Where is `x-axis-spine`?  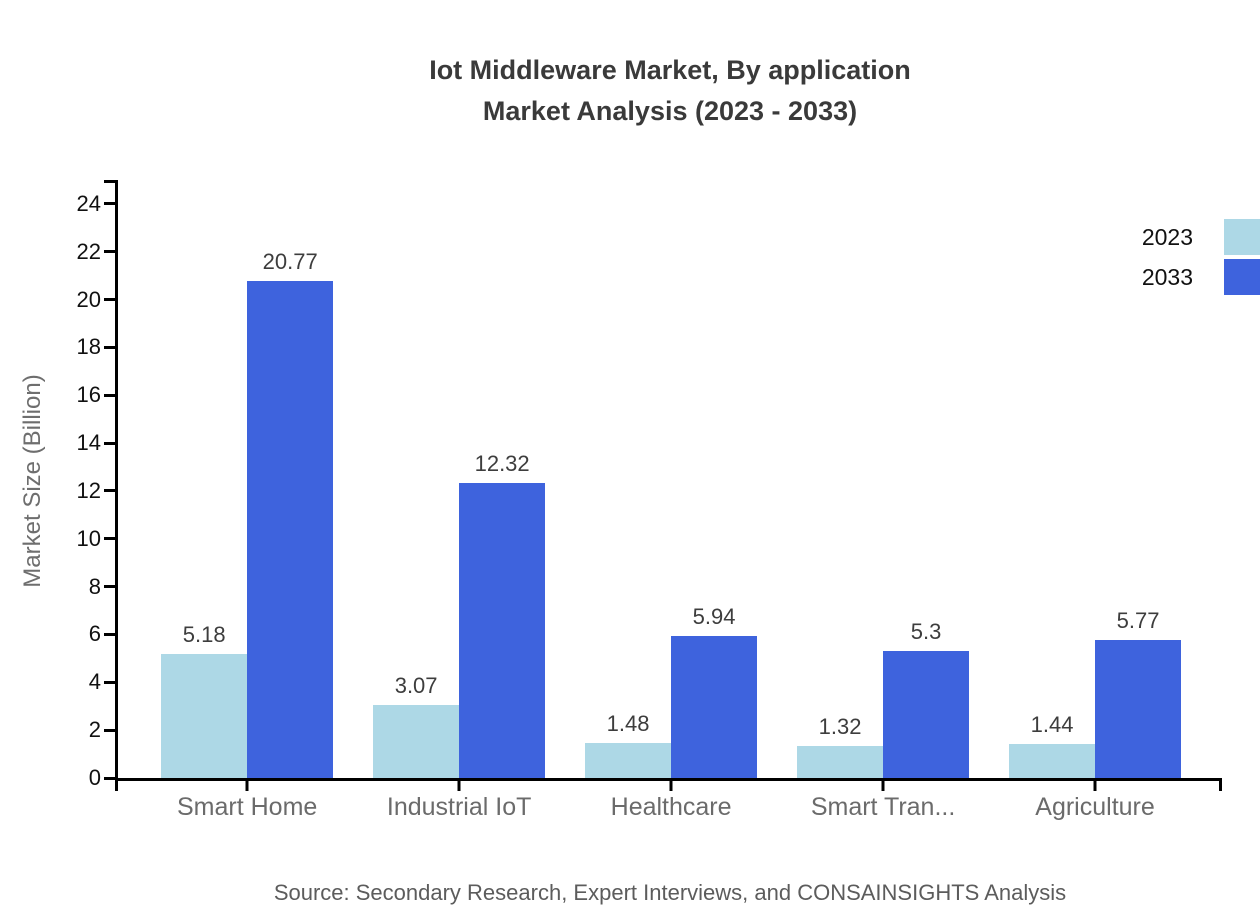
x-axis-spine is located at coordinates (668, 779).